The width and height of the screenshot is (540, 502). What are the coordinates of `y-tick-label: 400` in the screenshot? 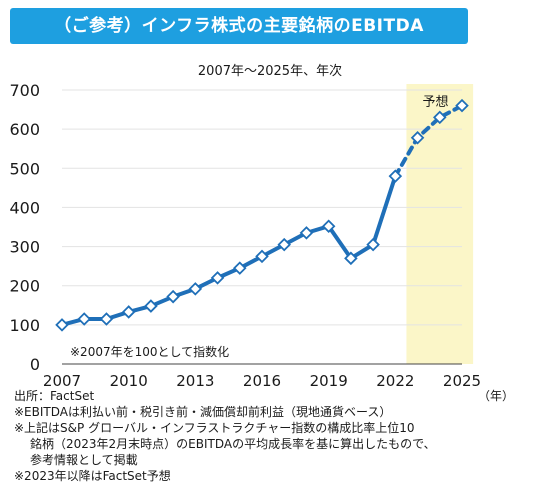 It's located at (24, 207).